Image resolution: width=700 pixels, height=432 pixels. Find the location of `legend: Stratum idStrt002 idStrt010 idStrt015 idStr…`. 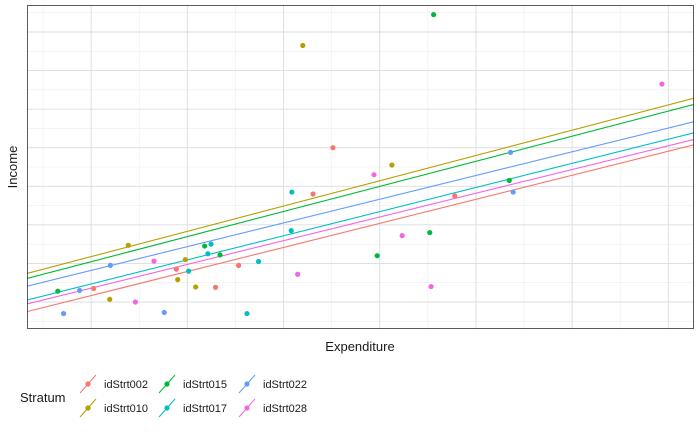

legend: Stratum idStrt002 idStrt010 idStrt015 idStr… is located at coordinates (163, 396).